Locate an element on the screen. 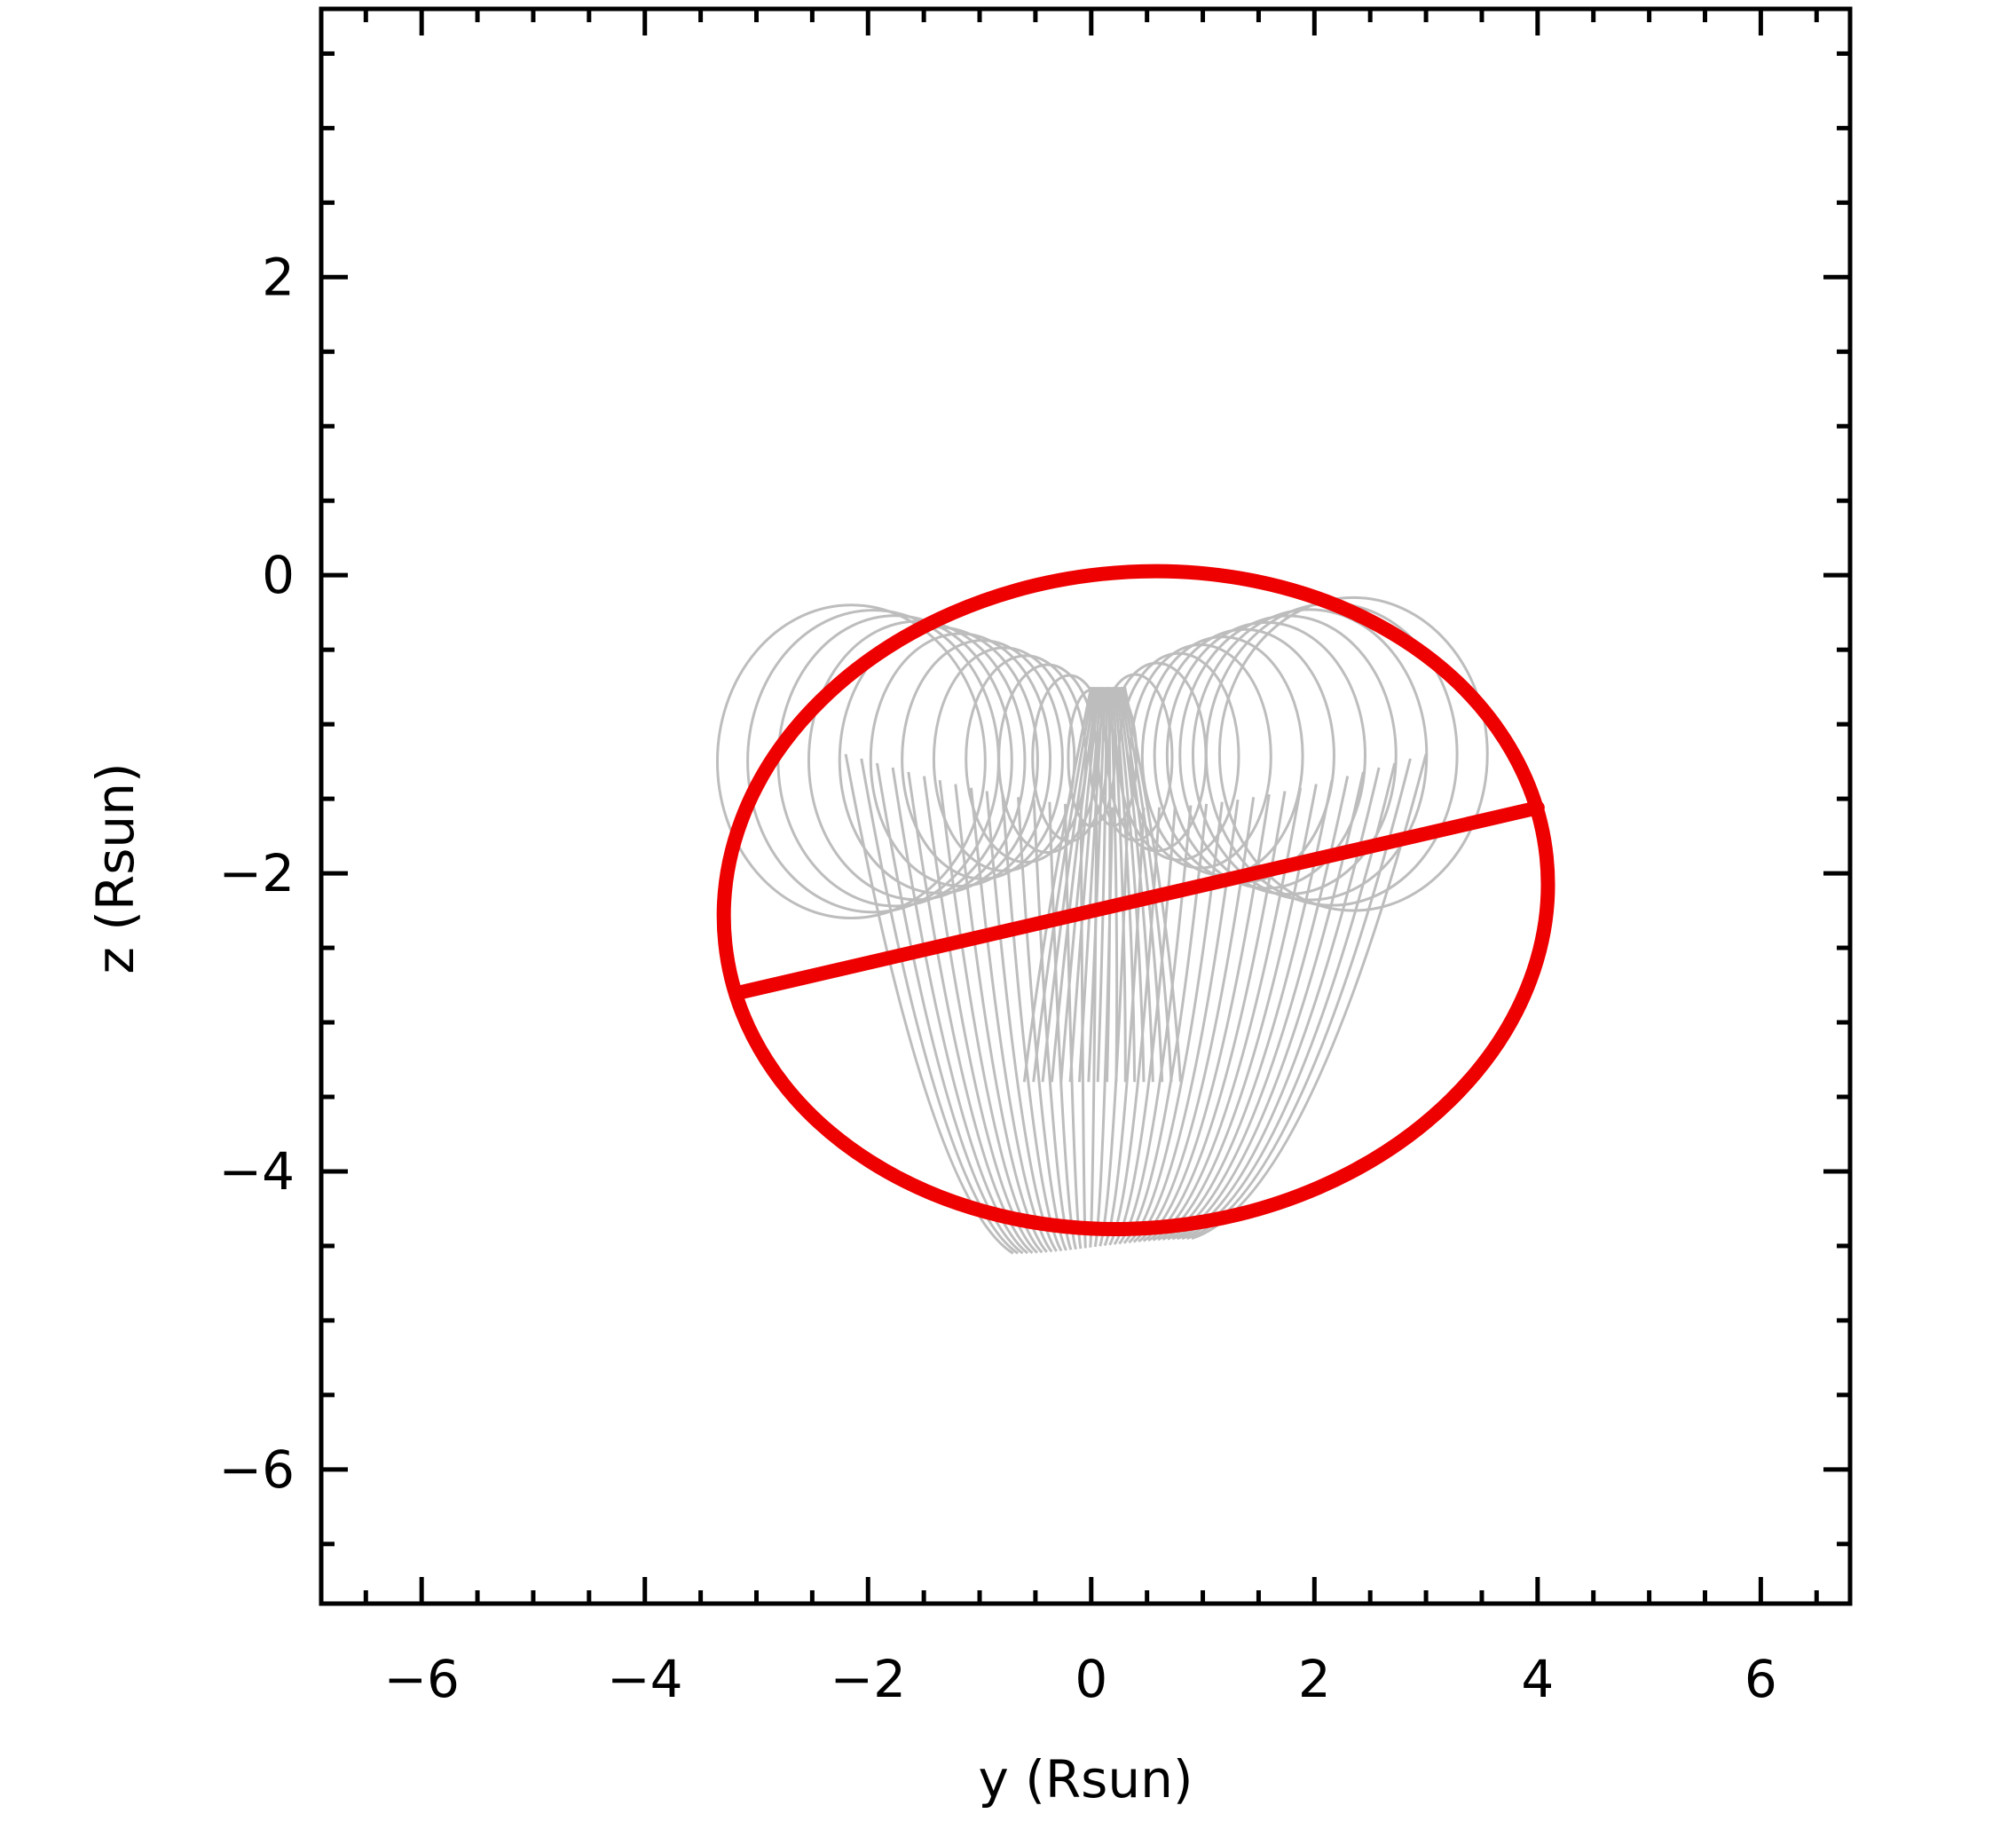 This screenshot has width=2016, height=1845. x-axis-title: y (Rsun) is located at coordinates (1085, 1779).